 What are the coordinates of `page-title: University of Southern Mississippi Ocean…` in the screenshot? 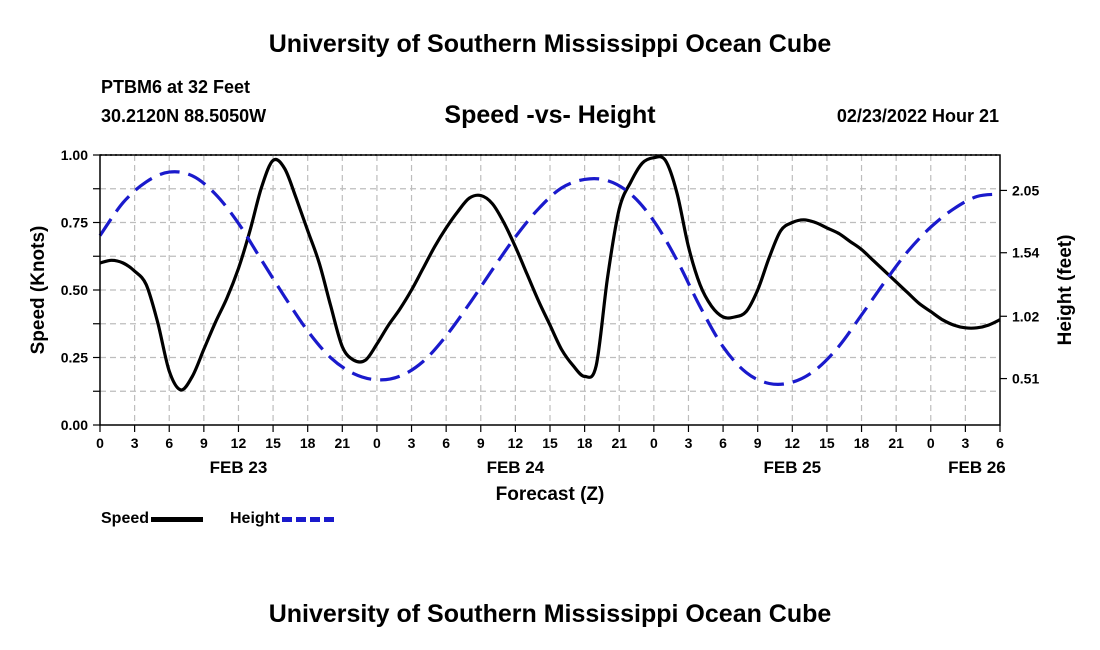 It's located at (550, 44).